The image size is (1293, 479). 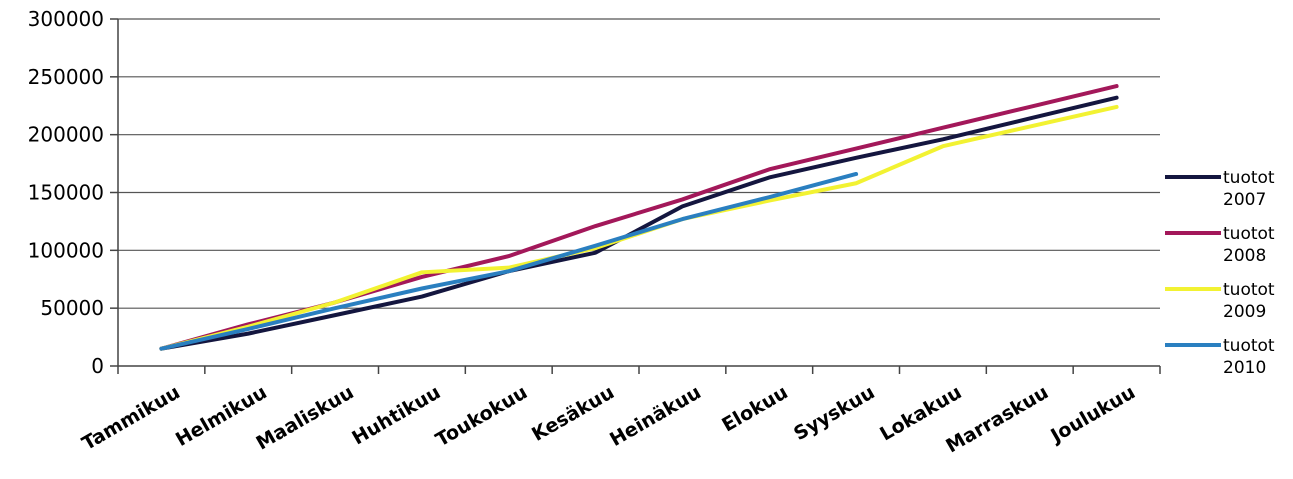 I want to click on y-tick-label: 200000, so click(x=66, y=135).